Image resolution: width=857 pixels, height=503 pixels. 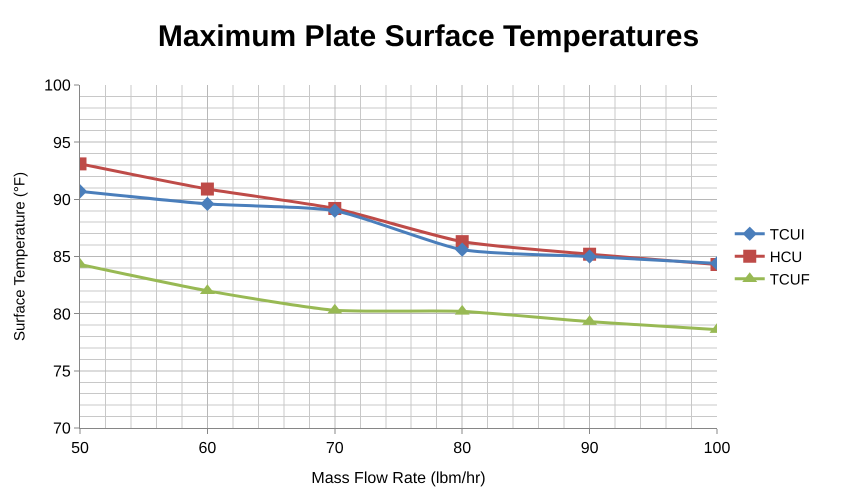 What do you see at coordinates (398, 478) in the screenshot?
I see `x-axis-title: Mass Flow Rate (lbm/hr)` at bounding box center [398, 478].